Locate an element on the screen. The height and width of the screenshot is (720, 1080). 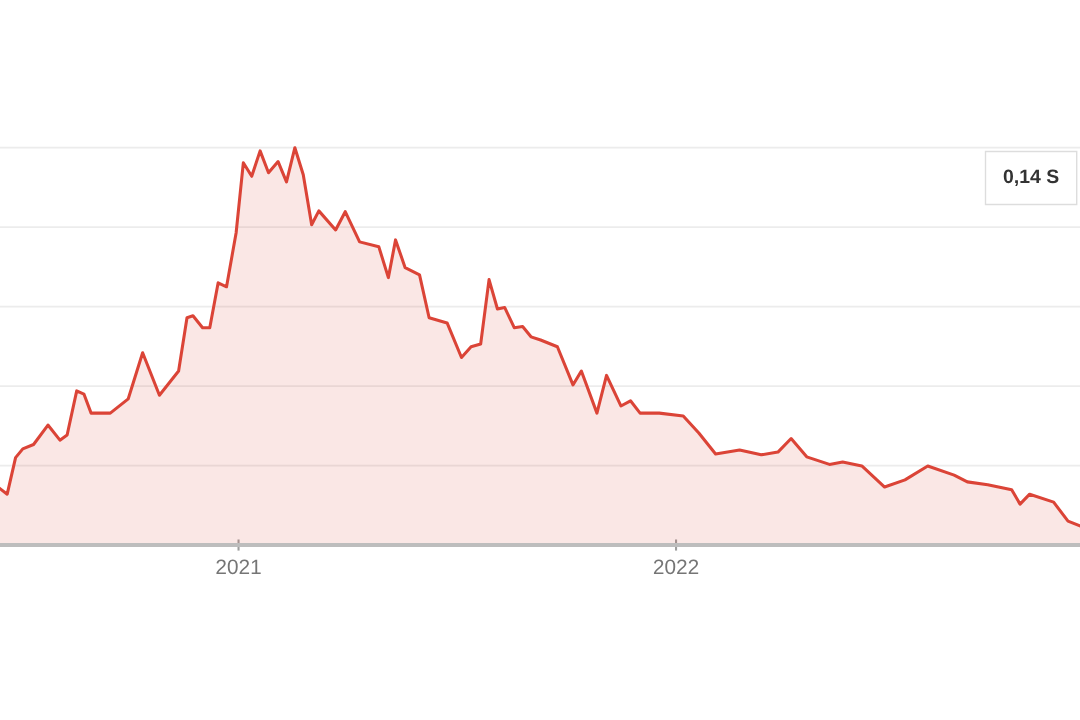
annotation: 0,14 S is located at coordinates (1031, 178).